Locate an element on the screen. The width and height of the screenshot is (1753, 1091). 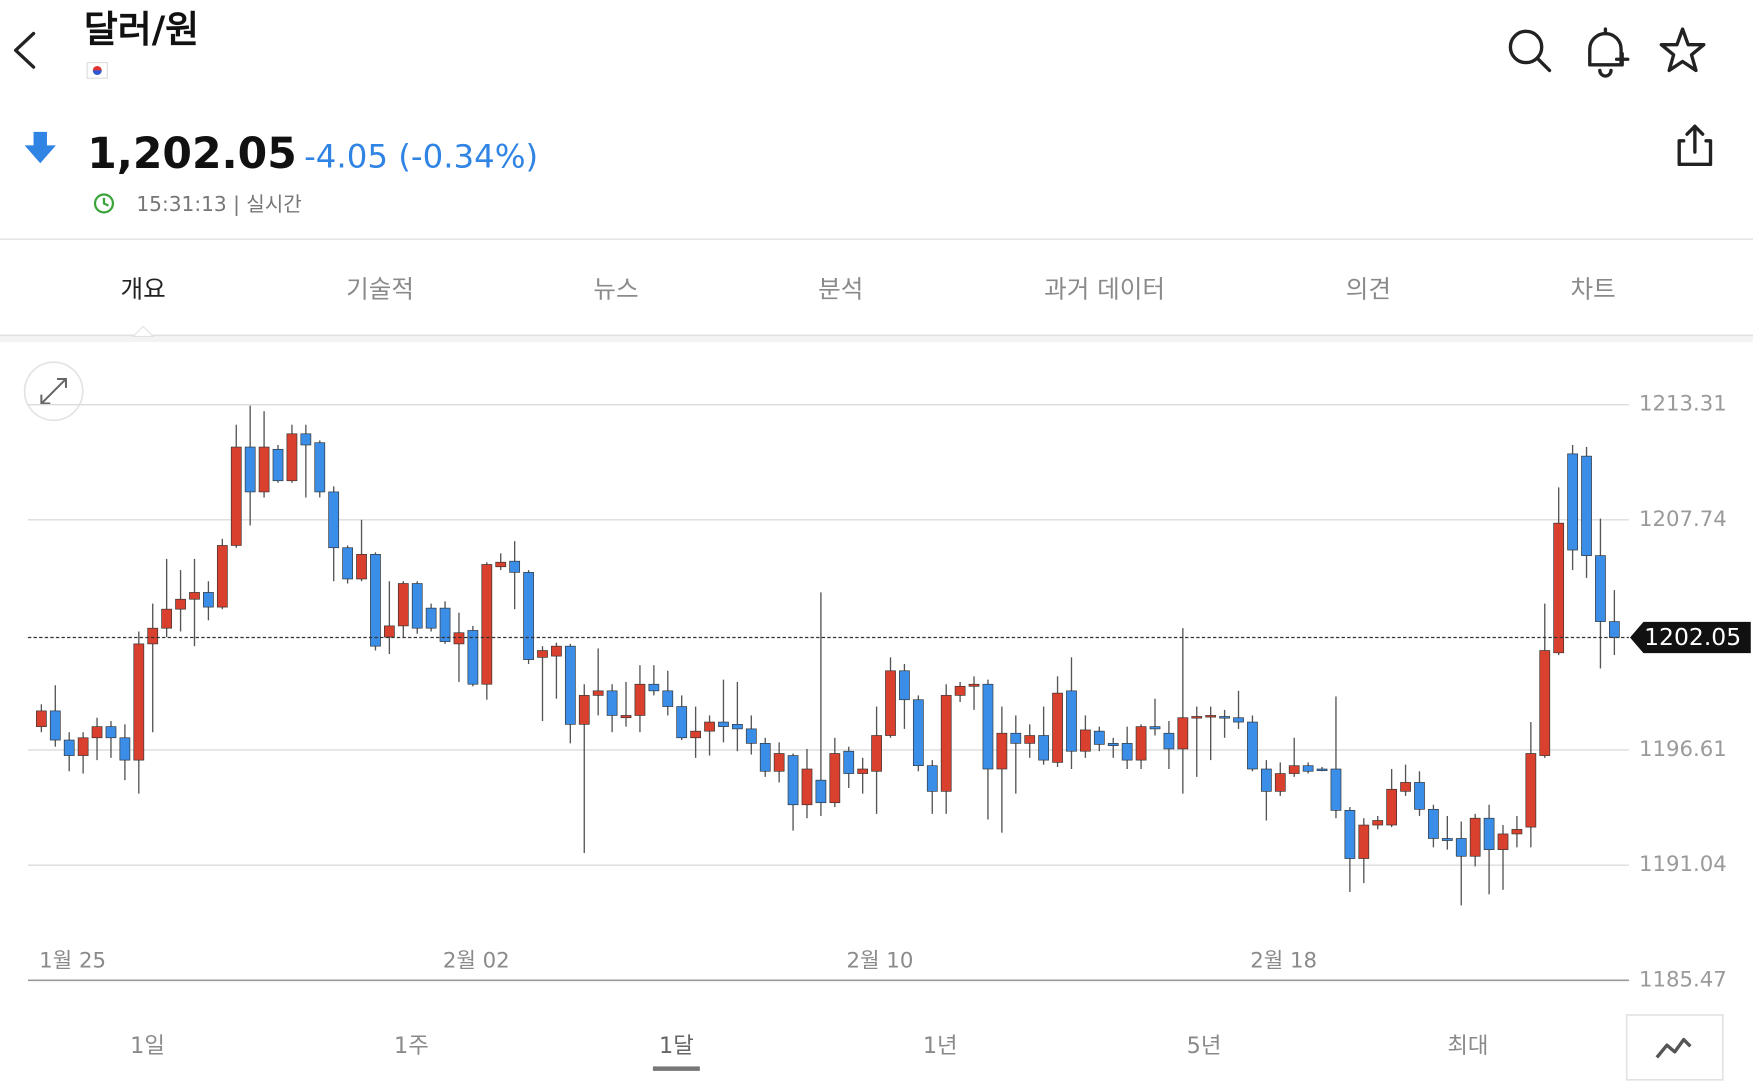
range-button: 1년 is located at coordinates (940, 1046).